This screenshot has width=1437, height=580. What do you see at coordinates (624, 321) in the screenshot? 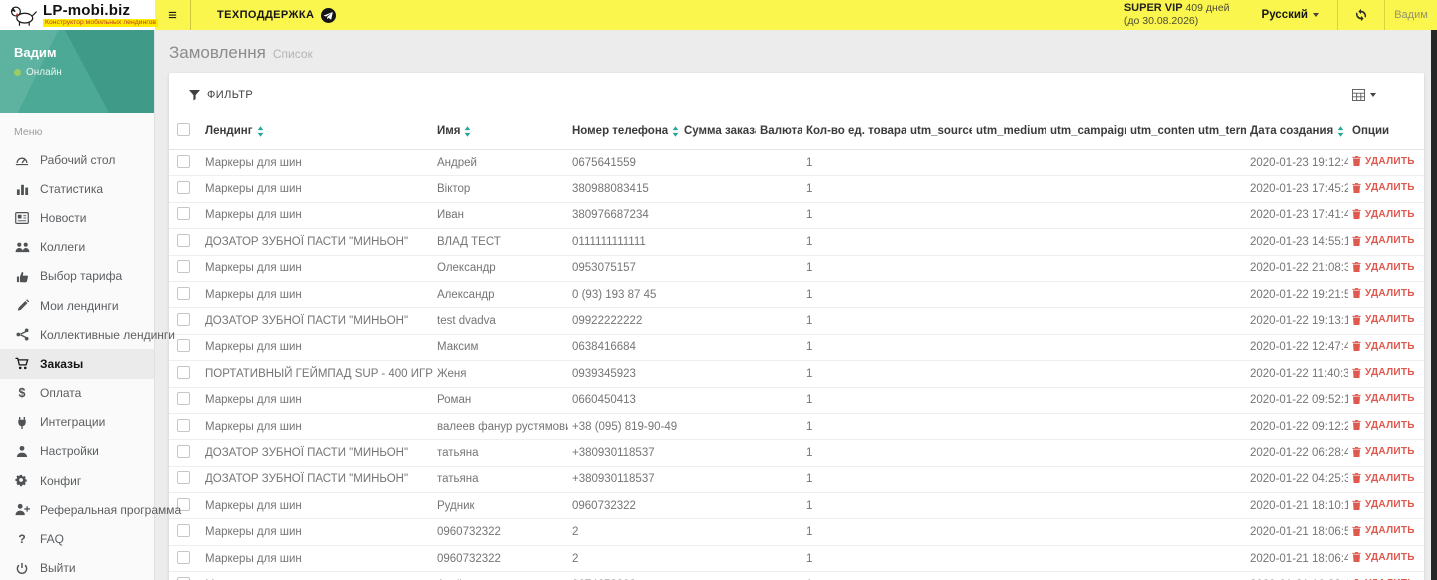
I see `phone-cell: 09922222222` at bounding box center [624, 321].